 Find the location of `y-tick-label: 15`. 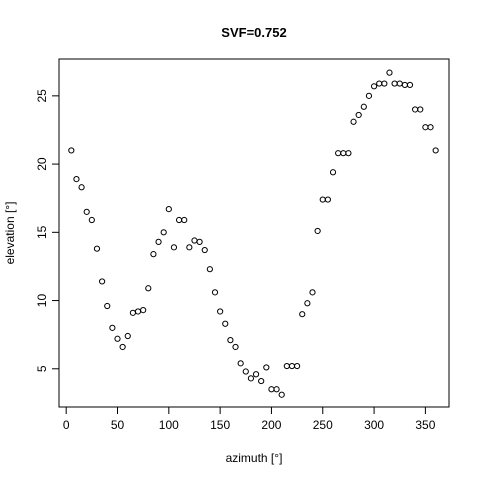

y-tick-label: 15 is located at coordinates (42, 232).